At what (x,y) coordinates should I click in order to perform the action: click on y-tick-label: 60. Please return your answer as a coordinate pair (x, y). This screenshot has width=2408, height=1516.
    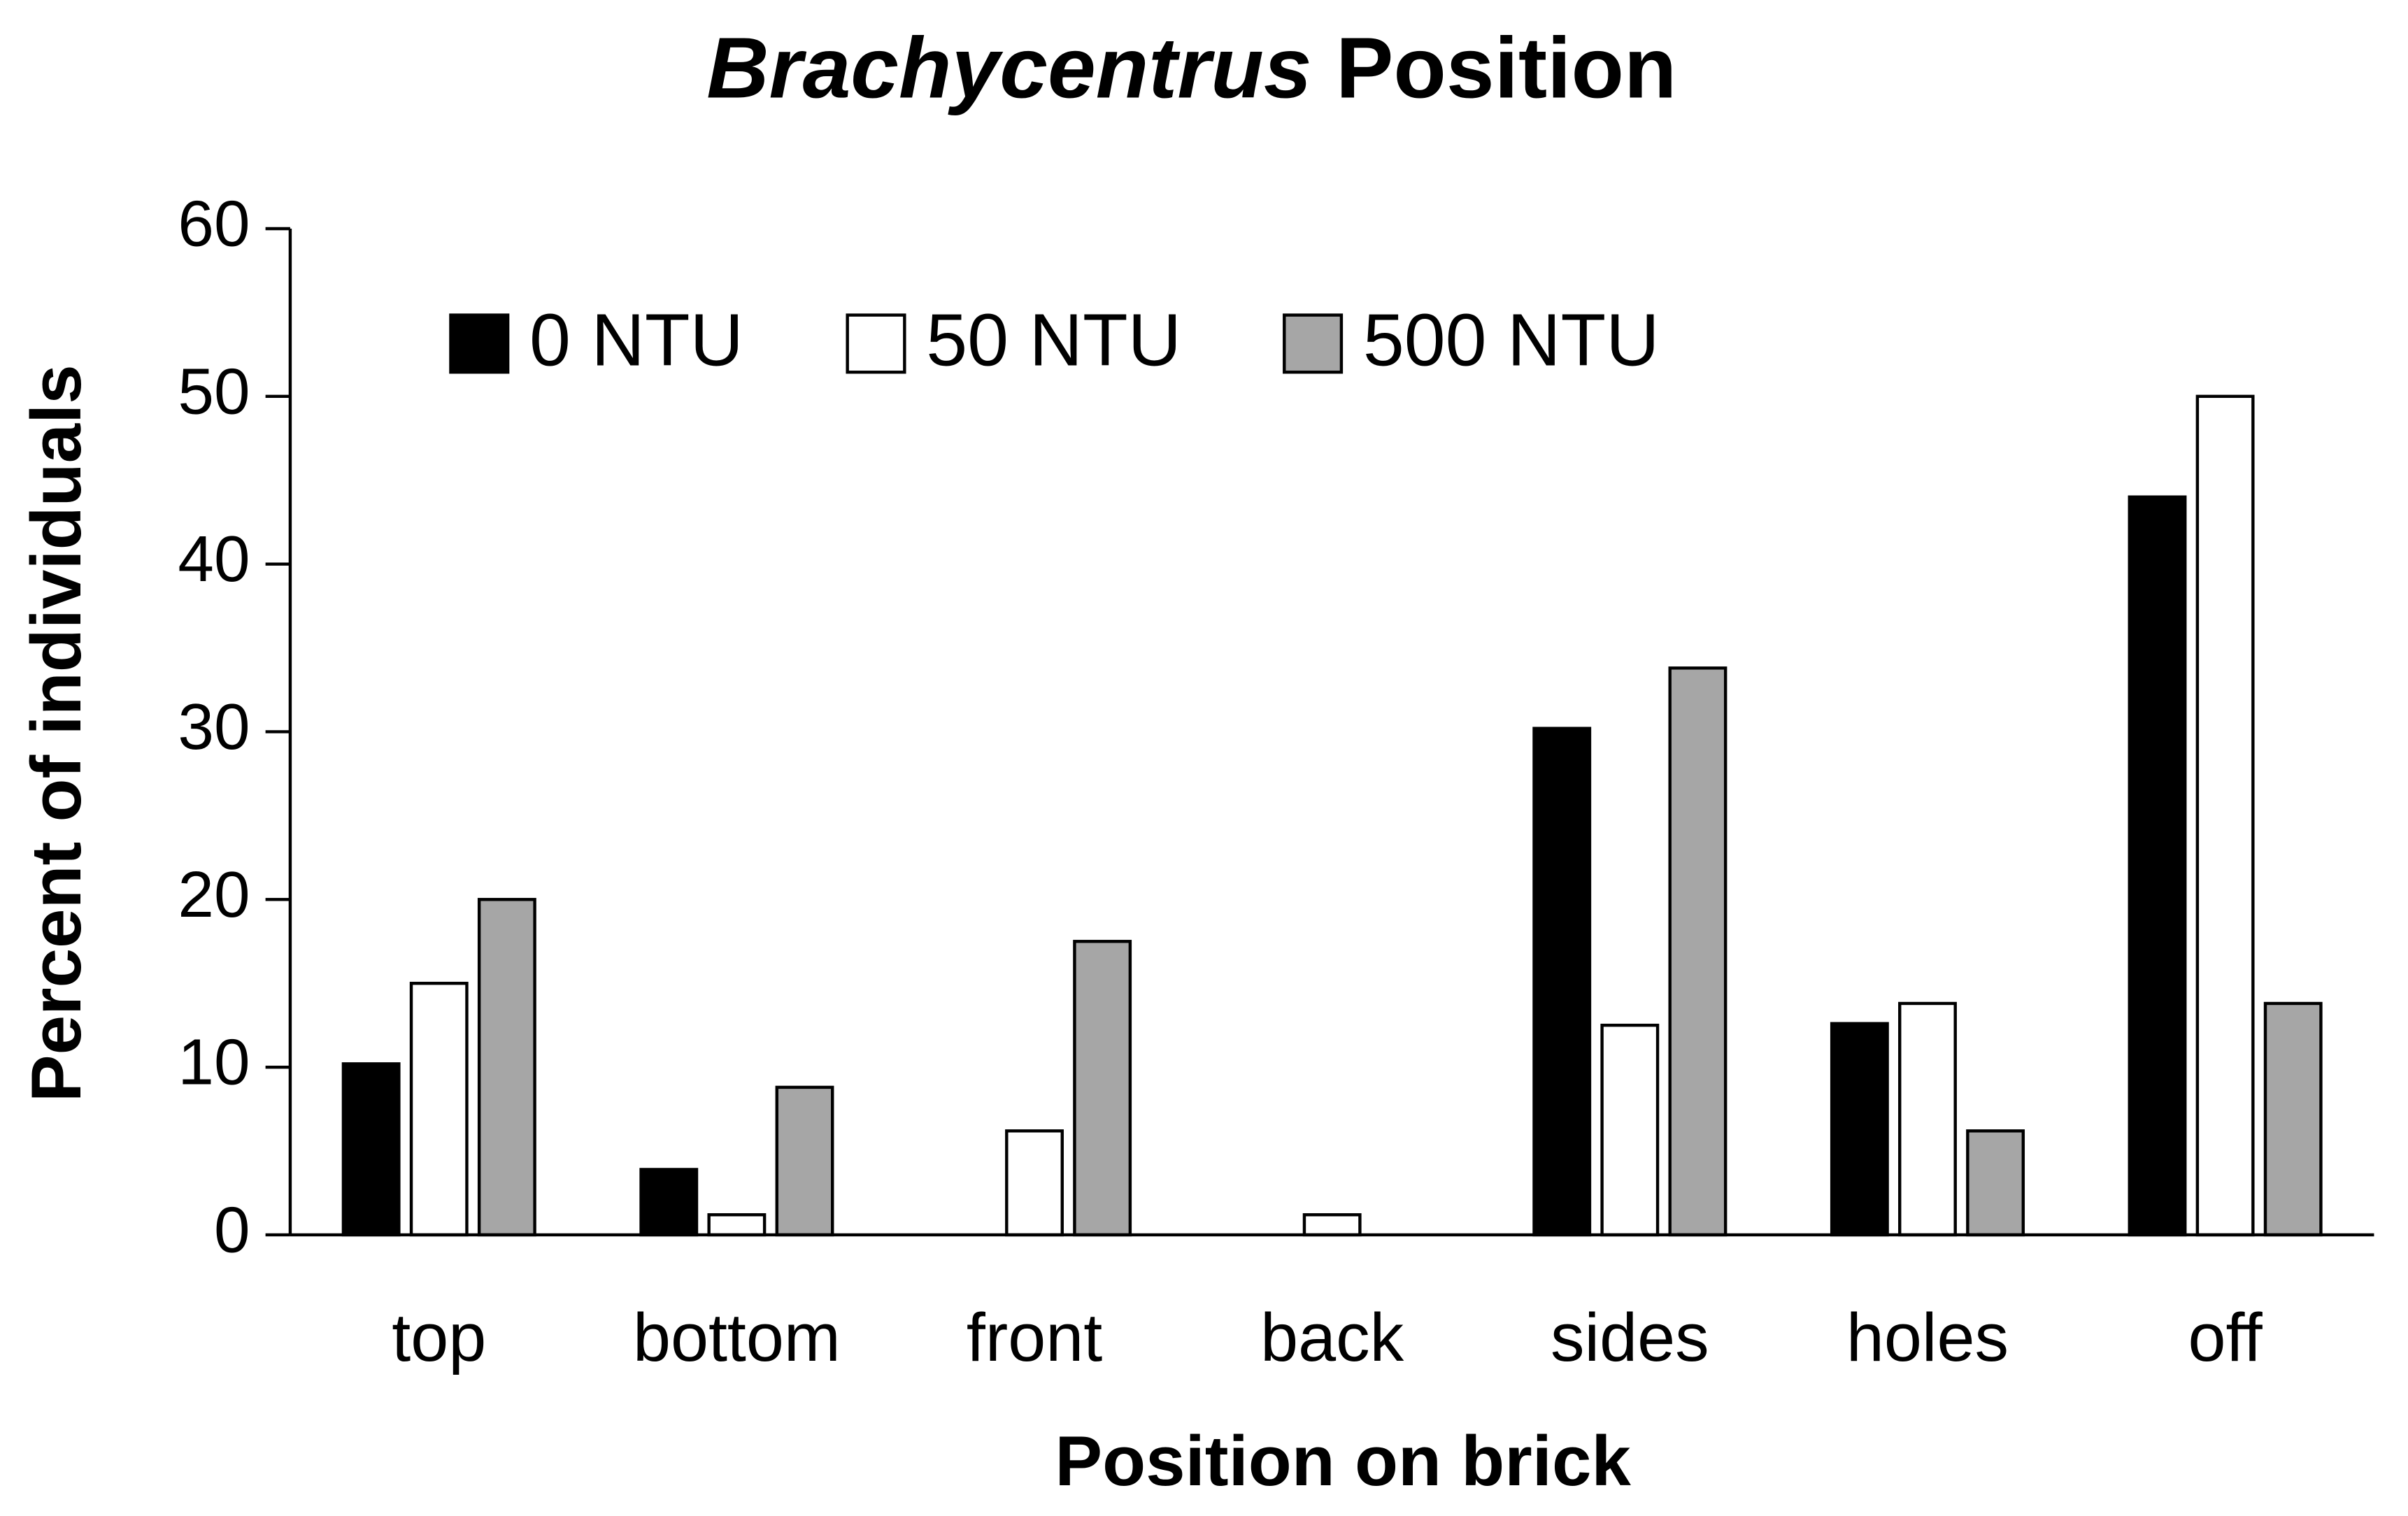
    Looking at the image, I should click on (214, 223).